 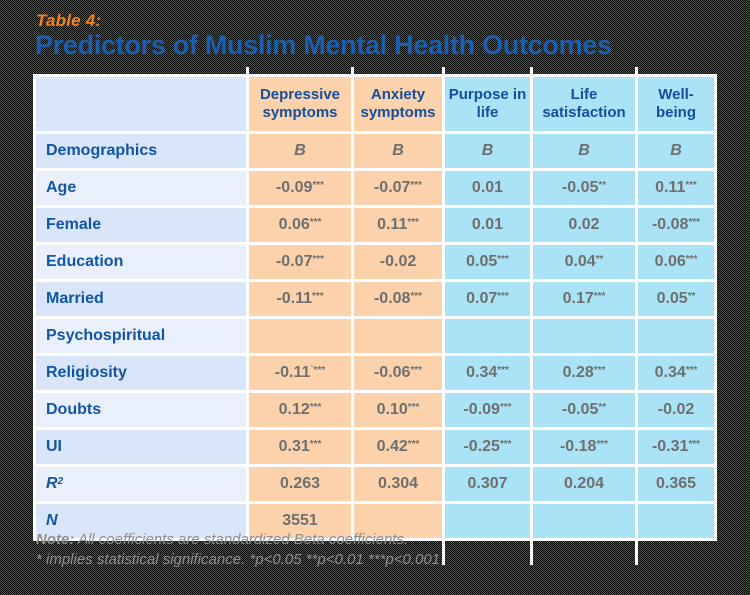 What do you see at coordinates (375, 225) in the screenshot?
I see `table-row: Female 0.06*** 0.11*** 0.01 0.02 -0.08***` at bounding box center [375, 225].